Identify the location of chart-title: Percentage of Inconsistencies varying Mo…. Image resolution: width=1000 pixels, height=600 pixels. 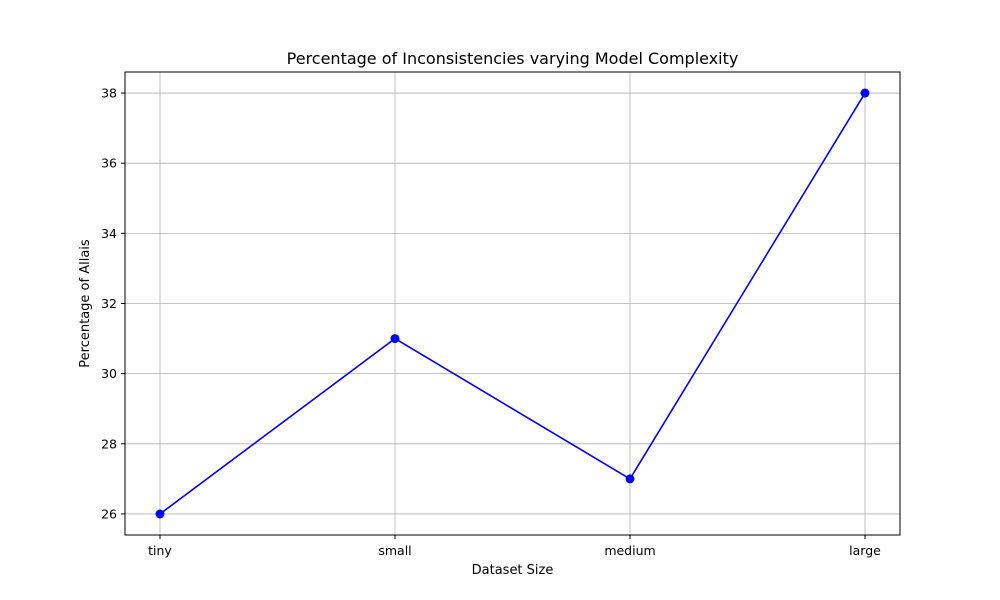
(513, 58).